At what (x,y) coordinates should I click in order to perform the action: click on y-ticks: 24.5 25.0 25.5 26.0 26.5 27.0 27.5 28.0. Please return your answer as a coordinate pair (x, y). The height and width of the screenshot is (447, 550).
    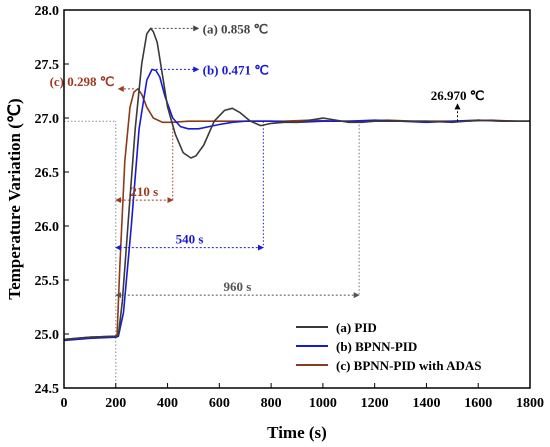
    Looking at the image, I should click on (52, 200).